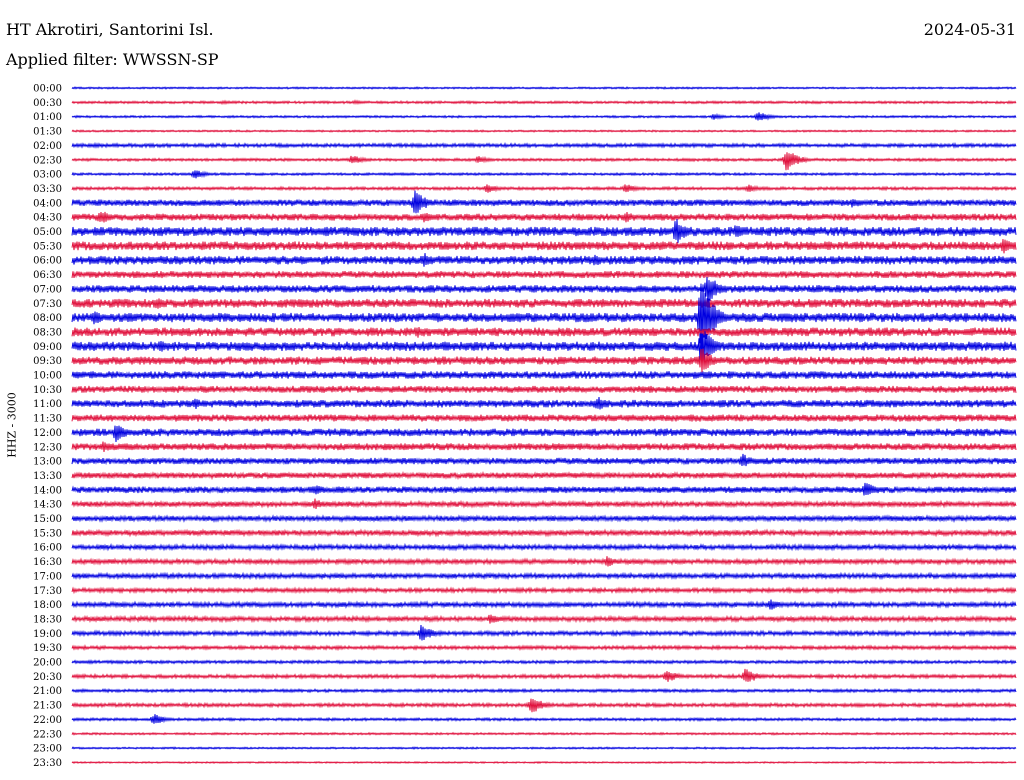 Image resolution: width=1024 pixels, height=780 pixels. Describe the element at coordinates (47, 619) in the screenshot. I see `time-tick-label: 18:30` at that location.